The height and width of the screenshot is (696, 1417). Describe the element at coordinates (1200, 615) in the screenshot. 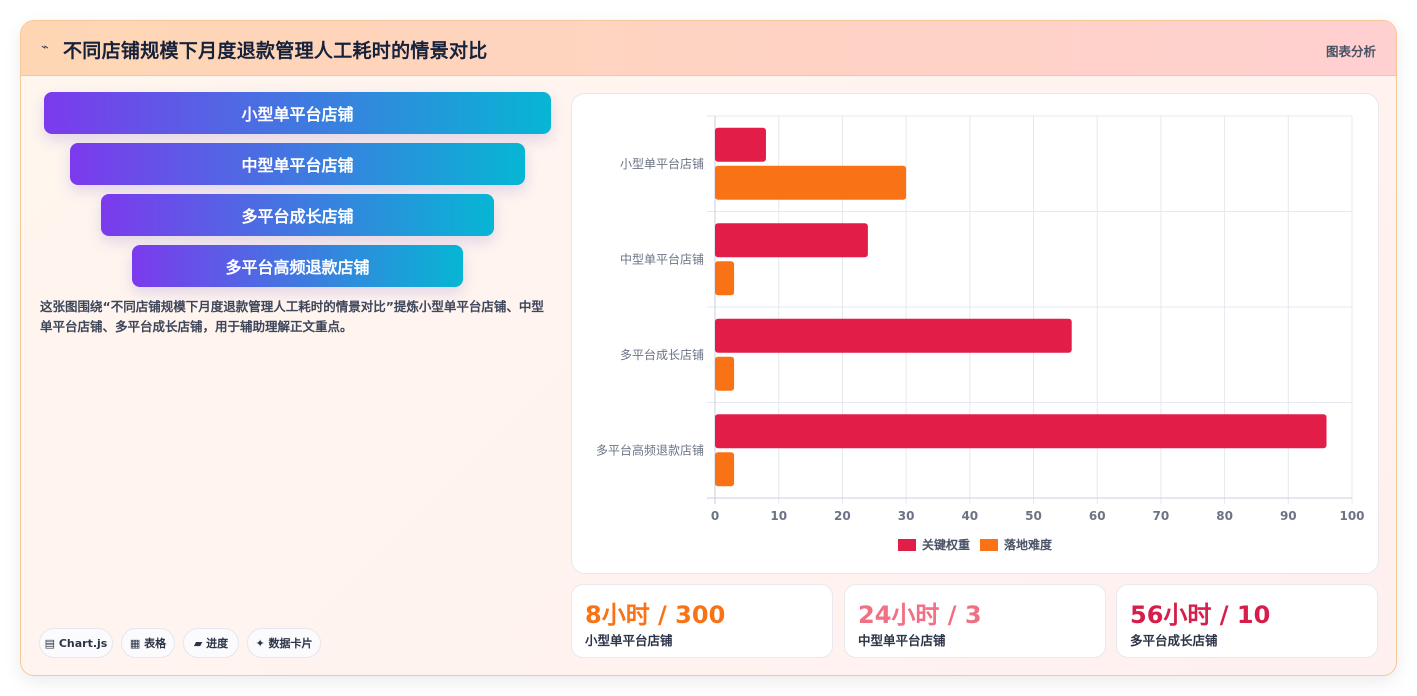

I see `stat-value: 56小时 / 10` at that location.